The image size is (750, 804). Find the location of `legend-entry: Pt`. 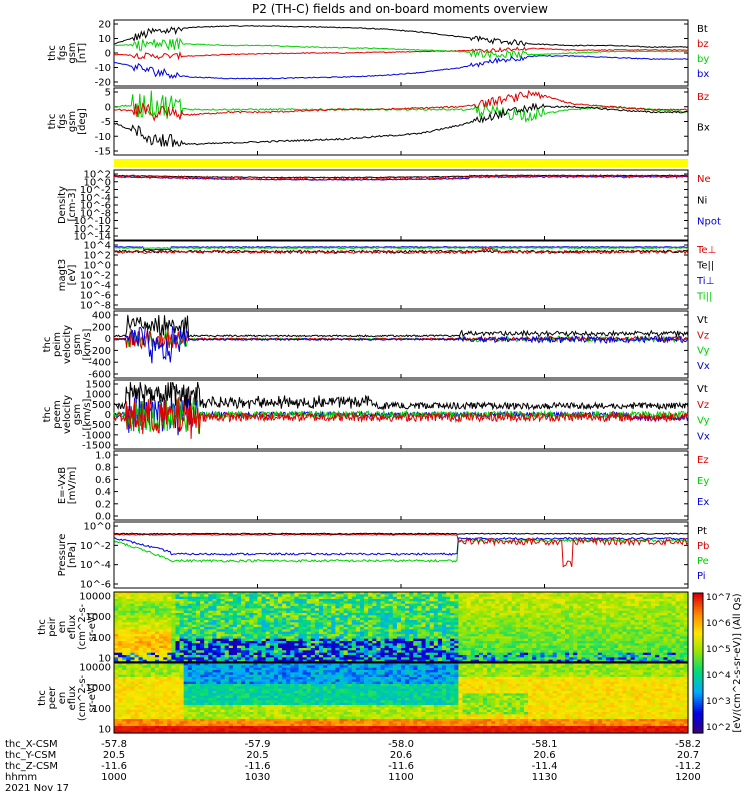

legend-entry: Pt is located at coordinates (702, 531).